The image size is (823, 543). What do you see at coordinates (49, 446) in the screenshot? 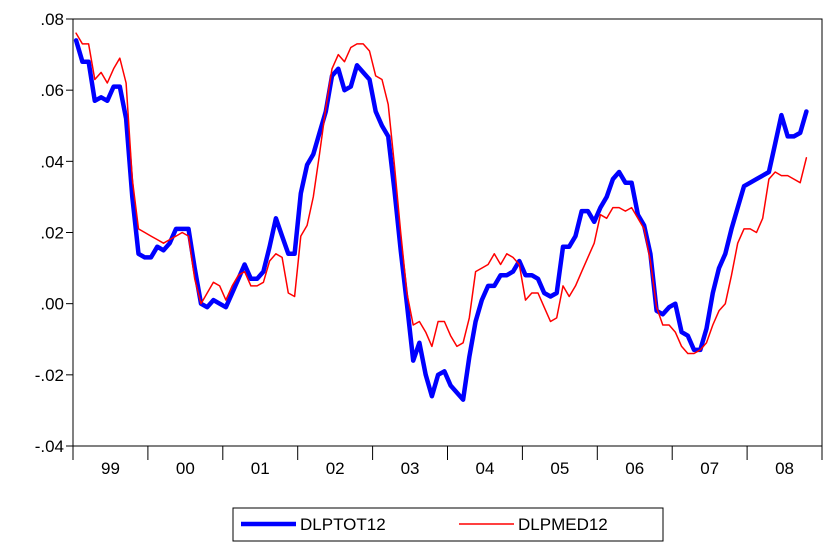
I see `y-tick-label: -.04` at bounding box center [49, 446].